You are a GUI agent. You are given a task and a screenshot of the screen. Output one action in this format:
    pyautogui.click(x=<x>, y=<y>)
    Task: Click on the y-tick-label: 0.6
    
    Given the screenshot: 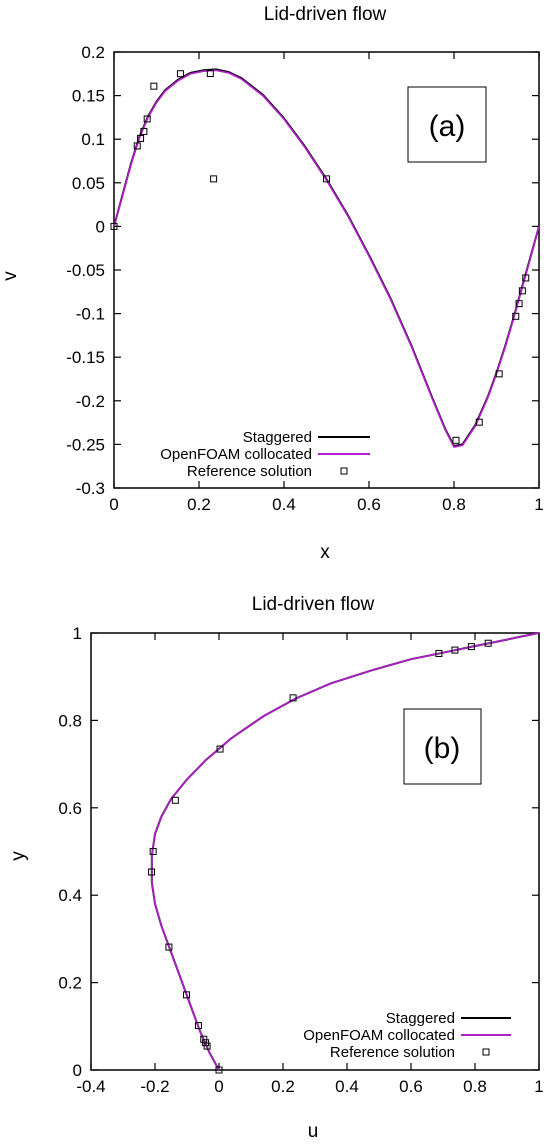 What is the action you would take?
    pyautogui.click(x=70, y=808)
    